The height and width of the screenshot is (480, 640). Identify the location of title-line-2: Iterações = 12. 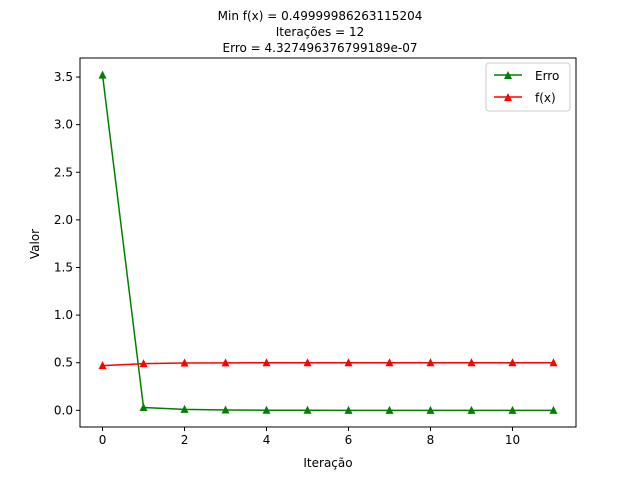
(320, 32).